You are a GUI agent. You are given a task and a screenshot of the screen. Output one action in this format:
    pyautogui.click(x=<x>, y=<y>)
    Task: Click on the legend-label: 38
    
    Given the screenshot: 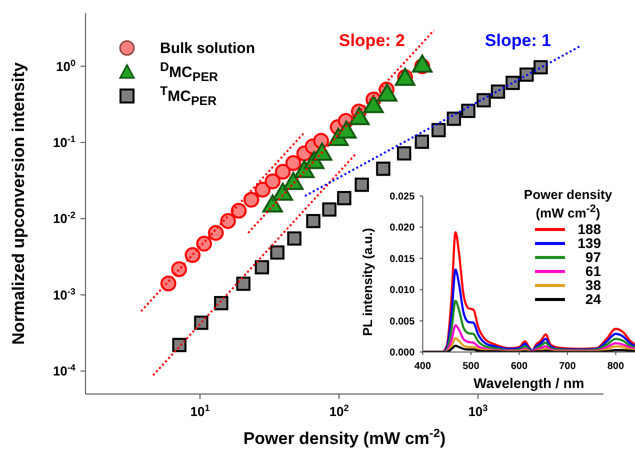 What is the action you would take?
    pyautogui.click(x=592, y=285)
    